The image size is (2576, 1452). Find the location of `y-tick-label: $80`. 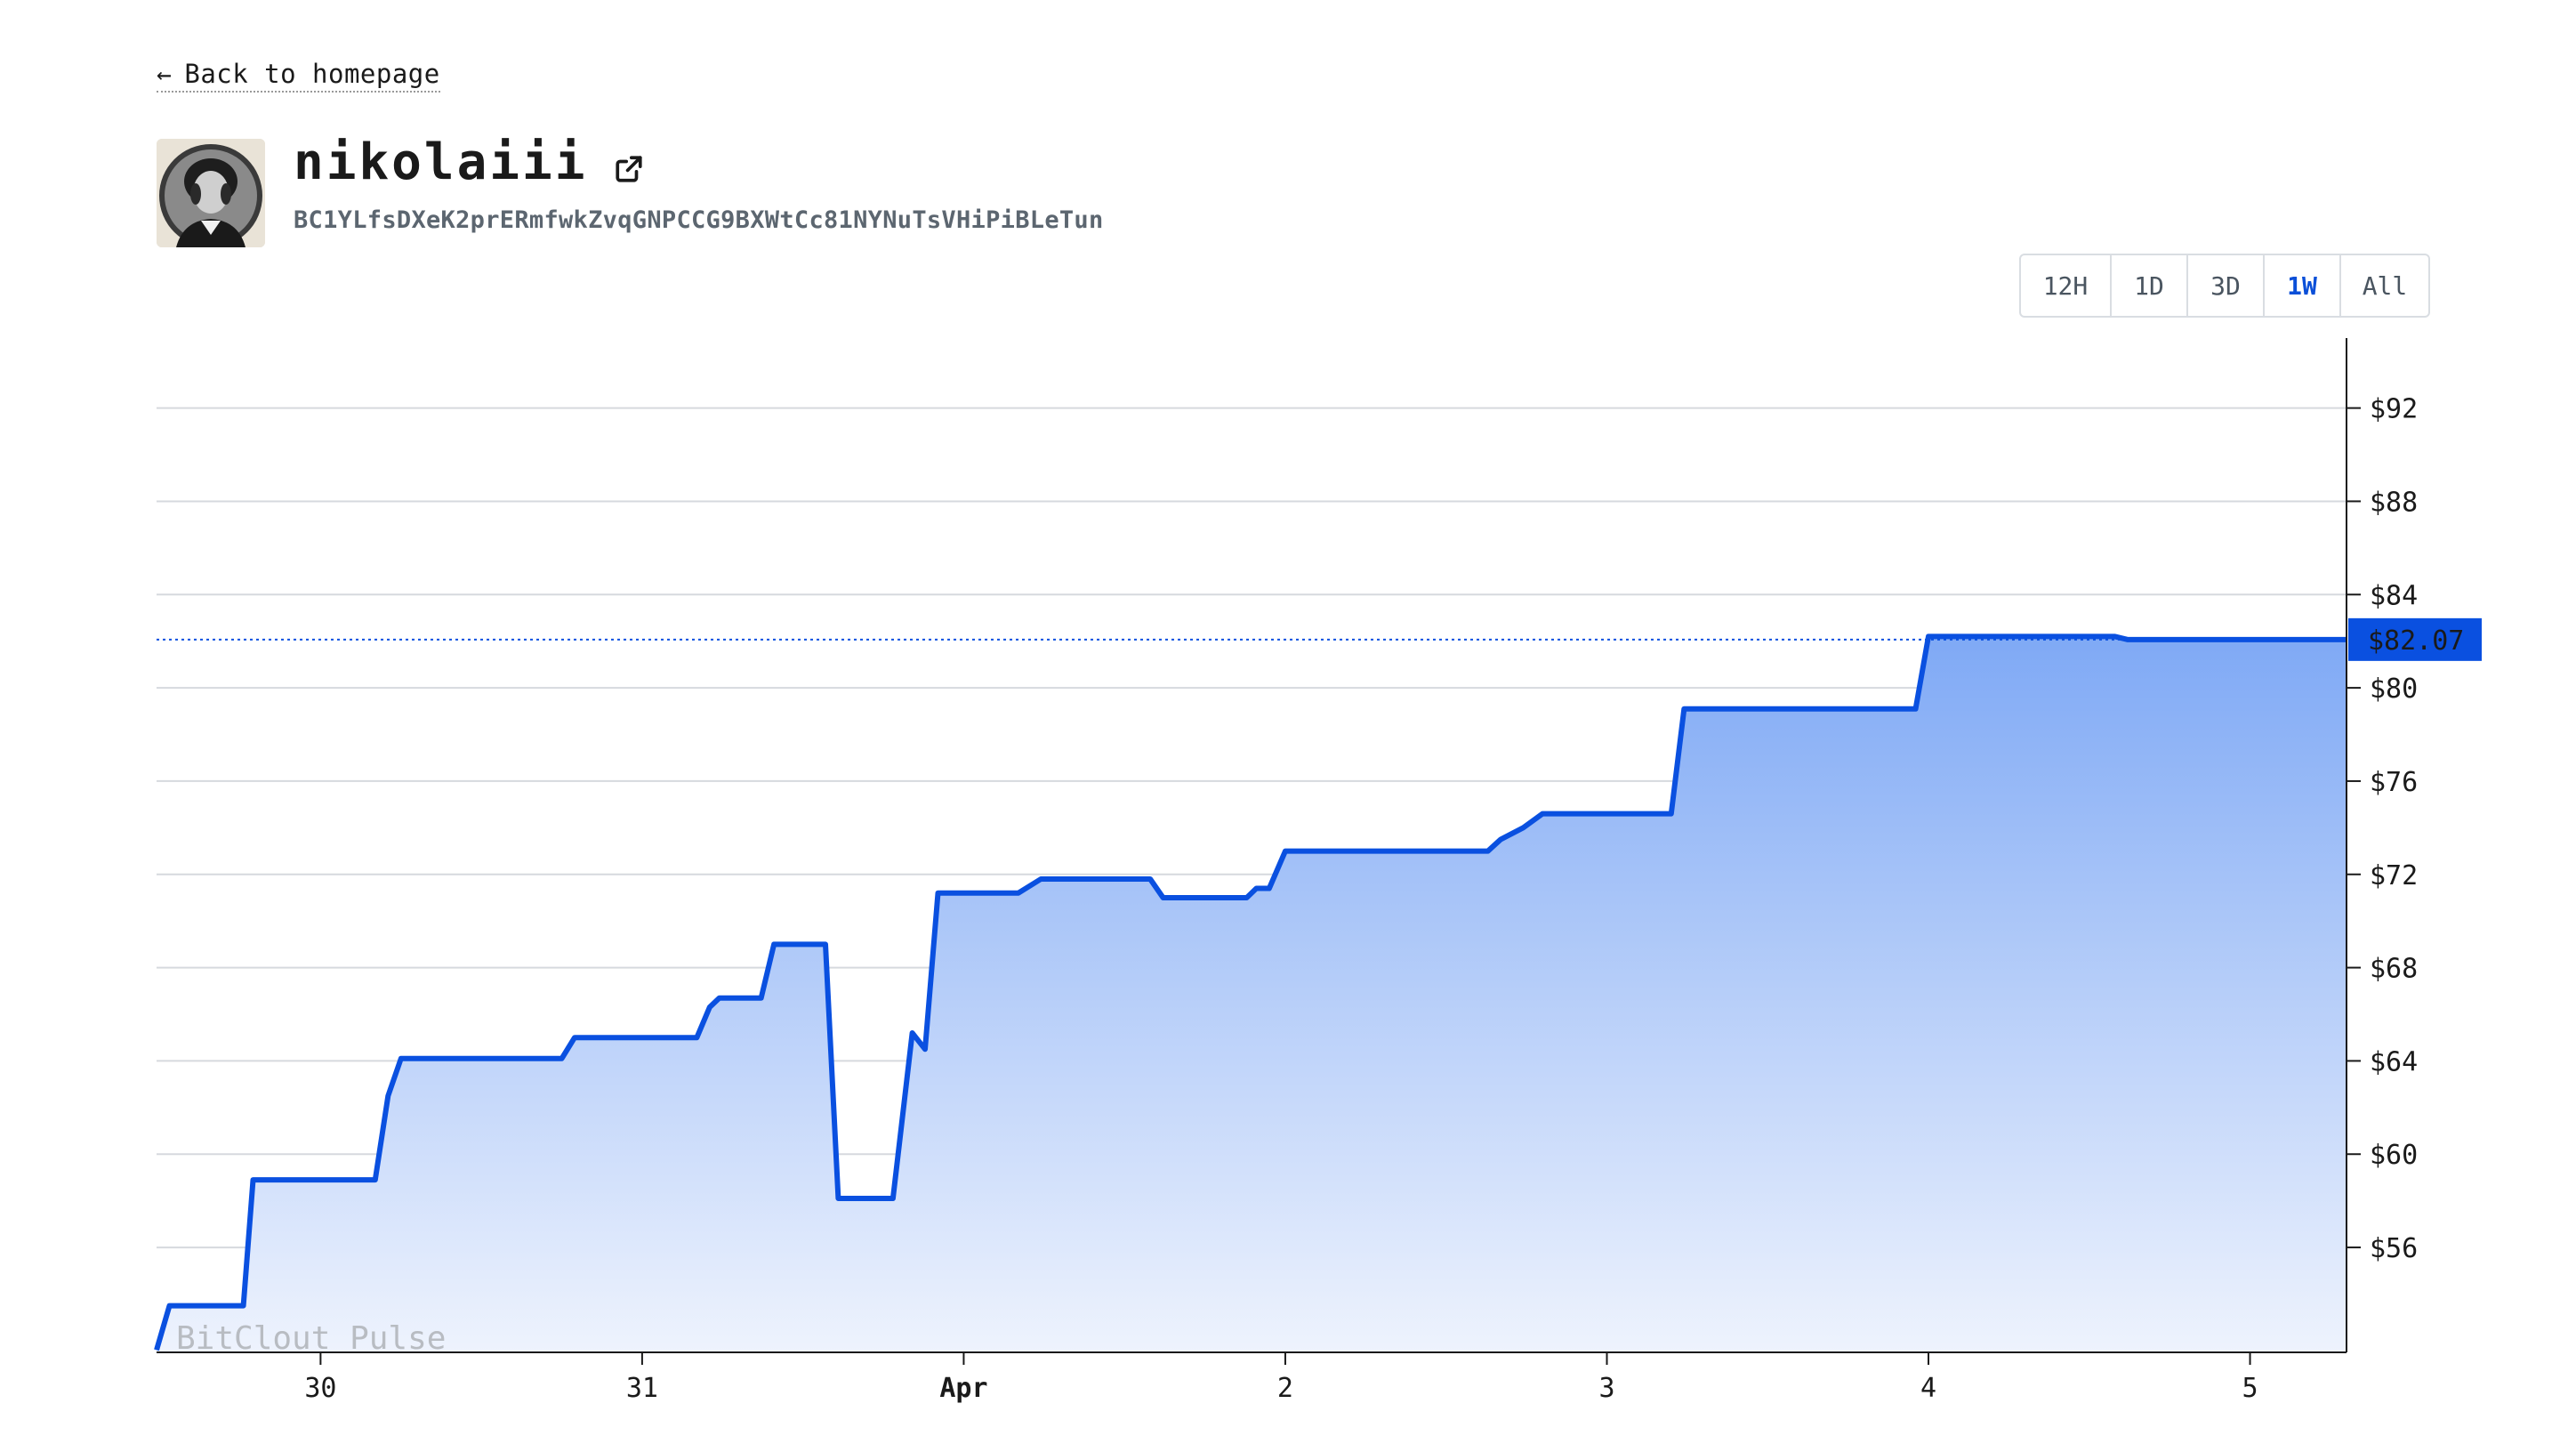

y-tick-label: $80 is located at coordinates (2394, 689).